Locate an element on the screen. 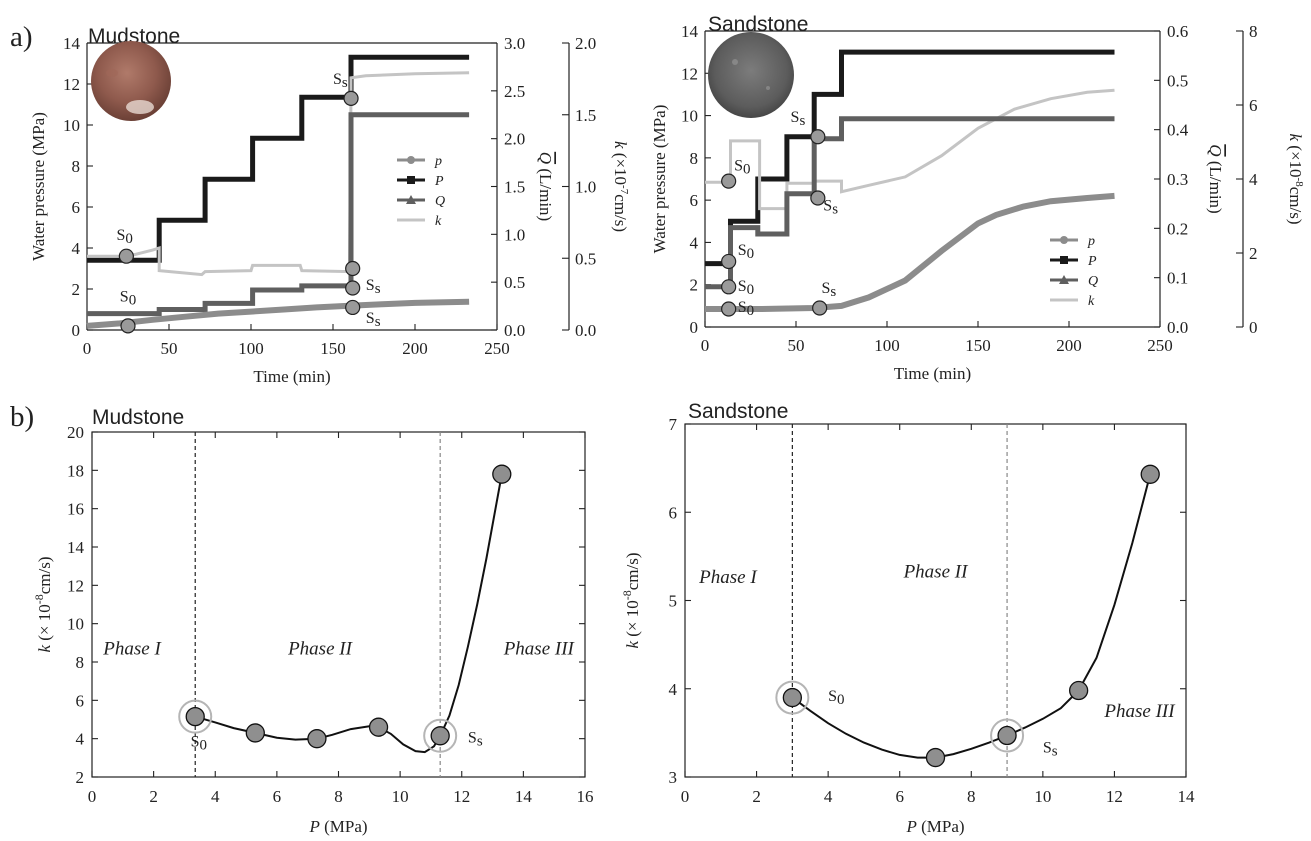  y-right-k-tick-label: 8 is located at coordinates (1253, 31).